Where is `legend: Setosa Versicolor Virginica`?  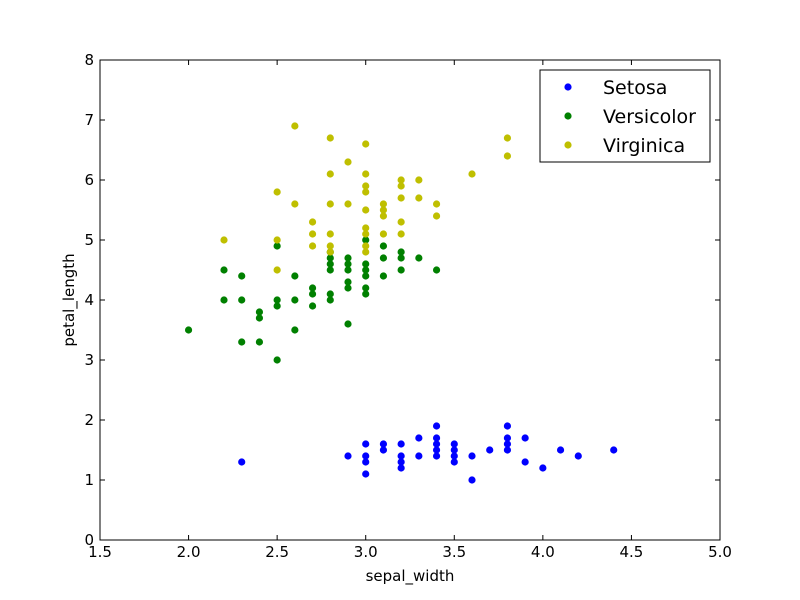
legend: Setosa Versicolor Virginica is located at coordinates (625, 116).